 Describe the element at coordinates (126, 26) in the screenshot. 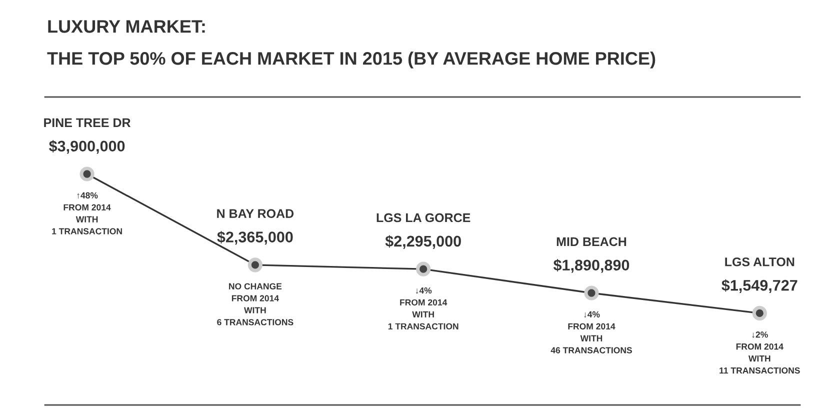

I see `chart-title: LUXURY MARKET:` at that location.